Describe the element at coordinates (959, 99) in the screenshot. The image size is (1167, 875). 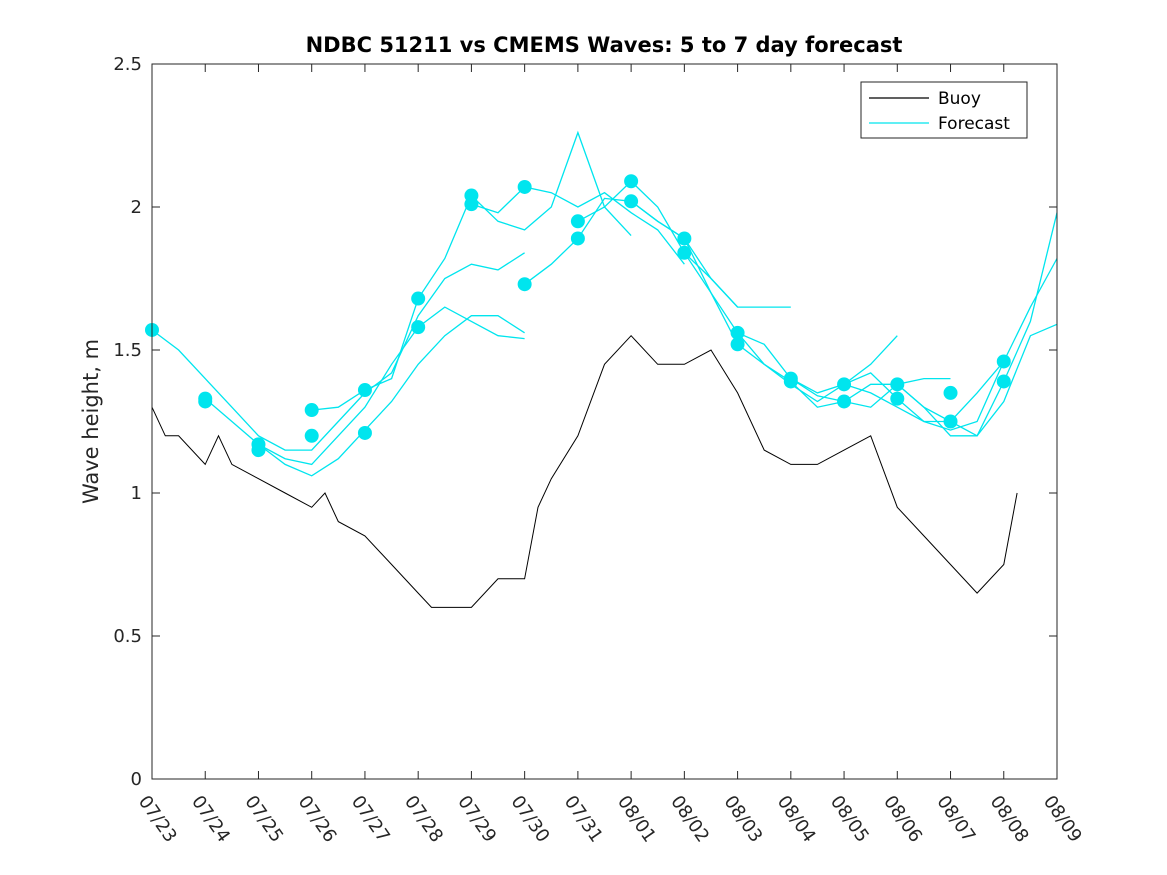
I see `legend-label-buoy: Buoy` at that location.